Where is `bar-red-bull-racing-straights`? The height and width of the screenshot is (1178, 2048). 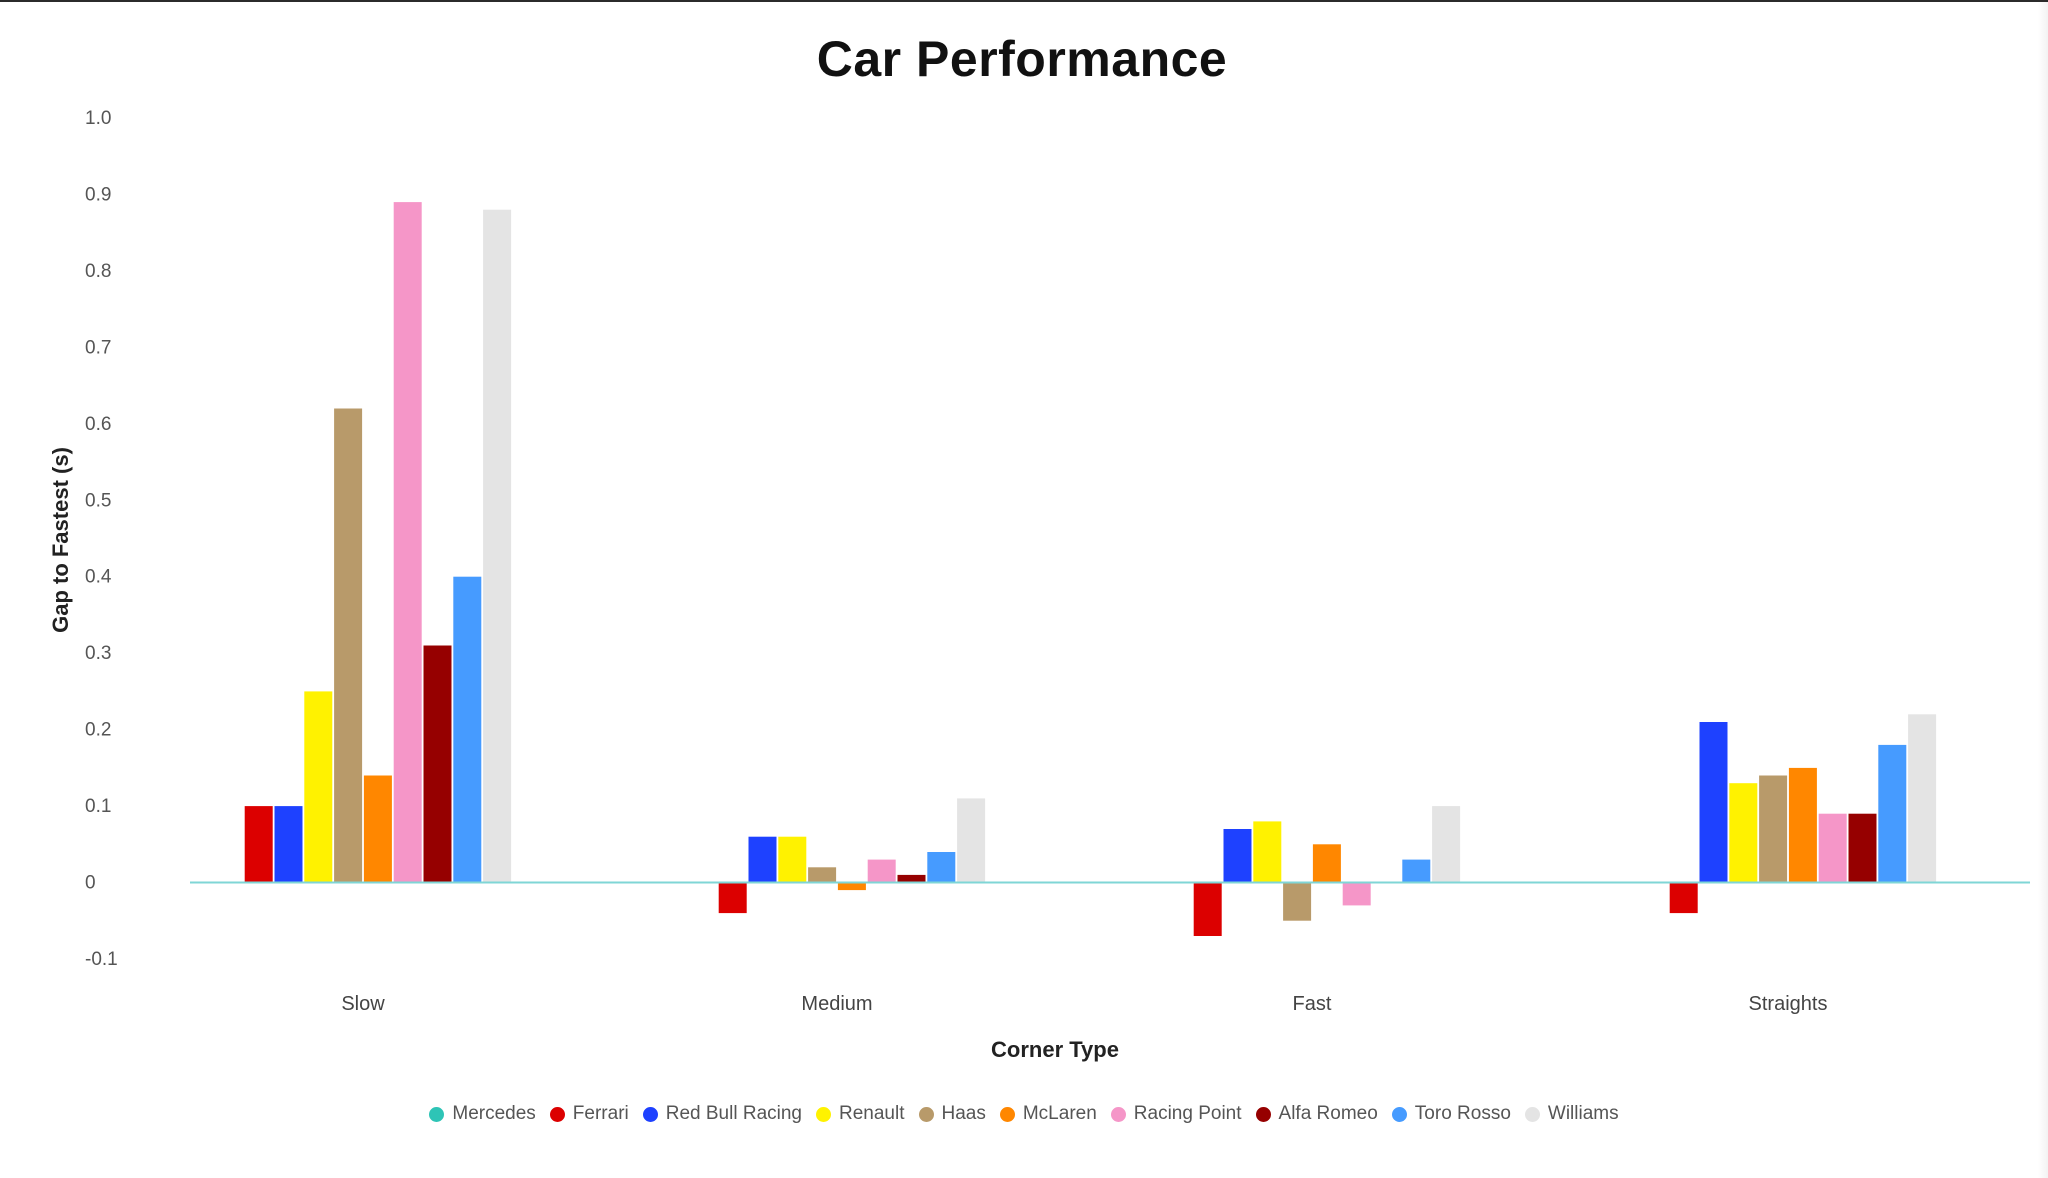 bar-red-bull-racing-straights is located at coordinates (1713, 802).